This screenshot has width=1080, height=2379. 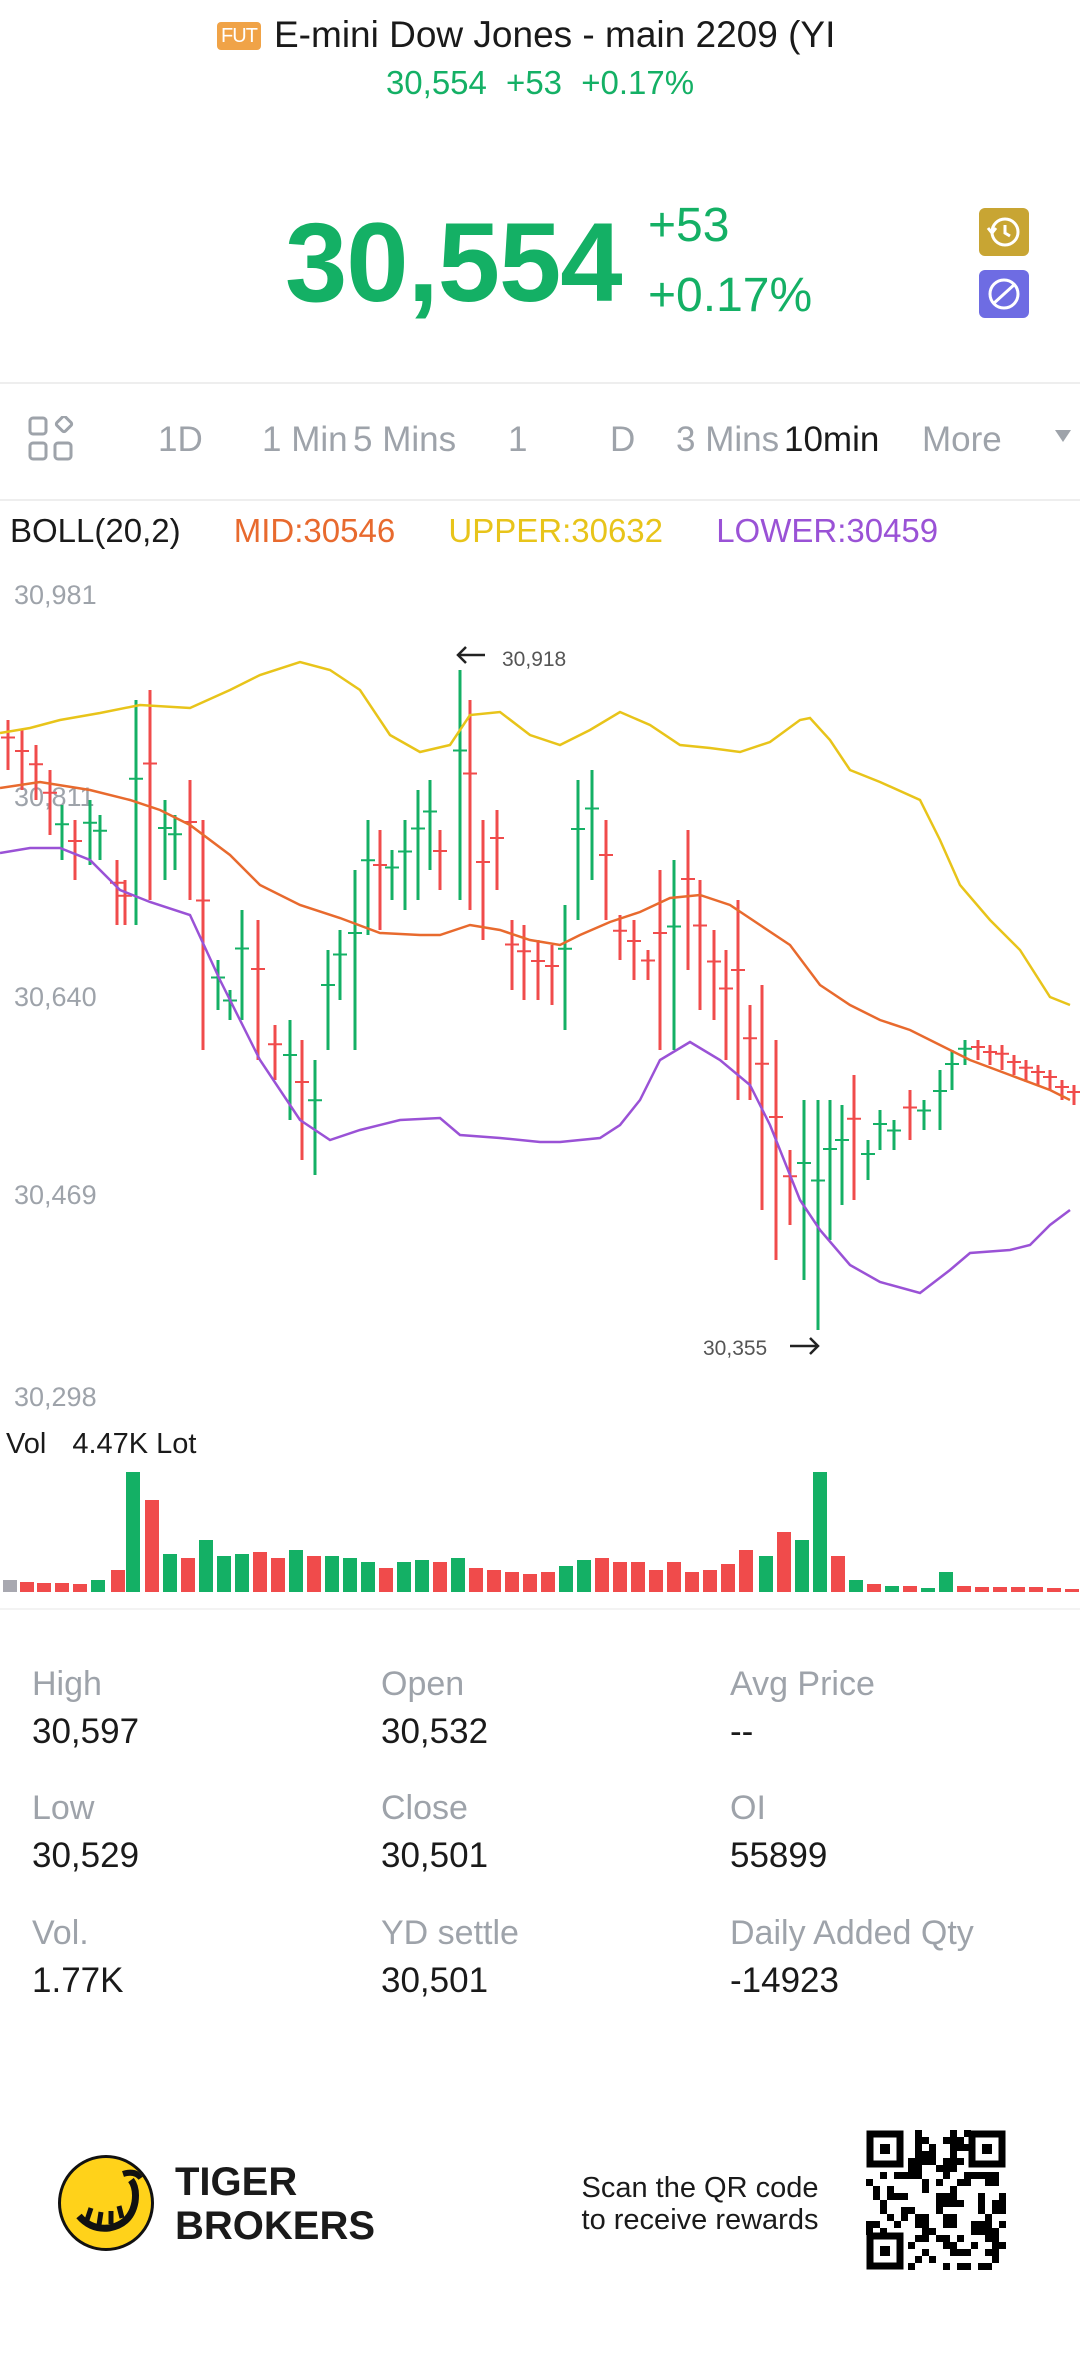 I want to click on stat-value-avg-price: --, so click(x=742, y=1731).